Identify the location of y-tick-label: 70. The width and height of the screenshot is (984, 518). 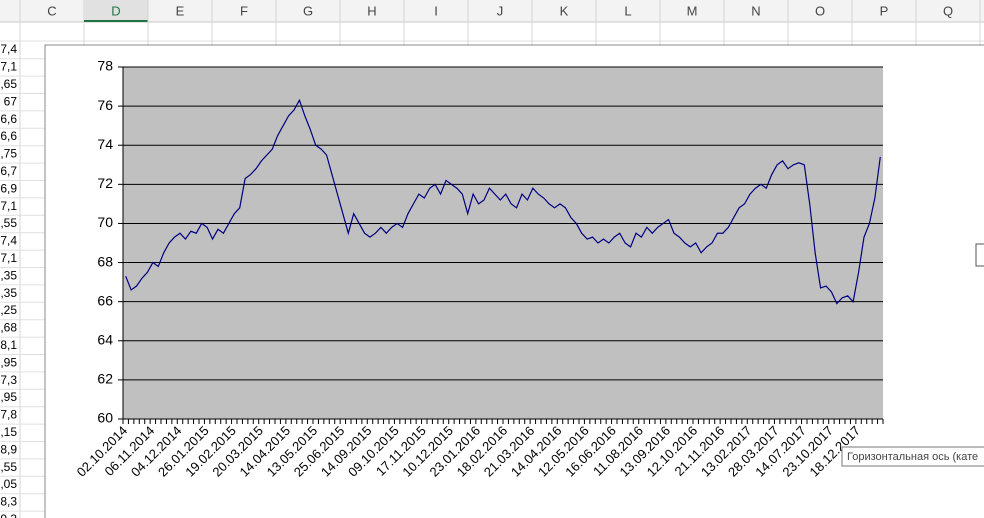
(105, 222).